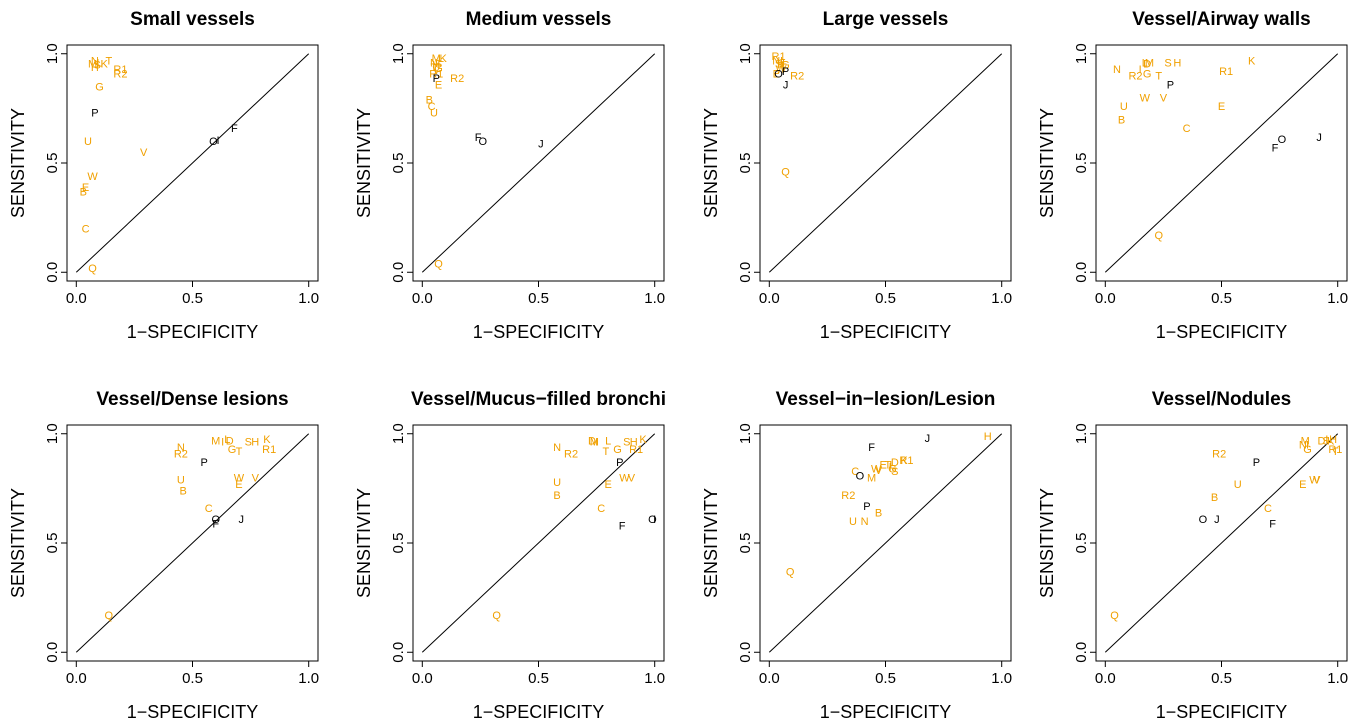 The image size is (1364, 725). I want to click on panel-title: Vessel/Nodules, so click(1221, 399).